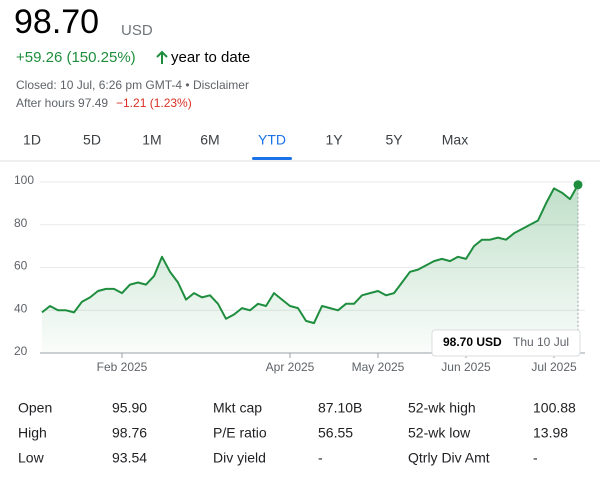 This screenshot has height=496, width=600. What do you see at coordinates (122, 367) in the screenshot?
I see `x-tick-label: Feb 2025` at bounding box center [122, 367].